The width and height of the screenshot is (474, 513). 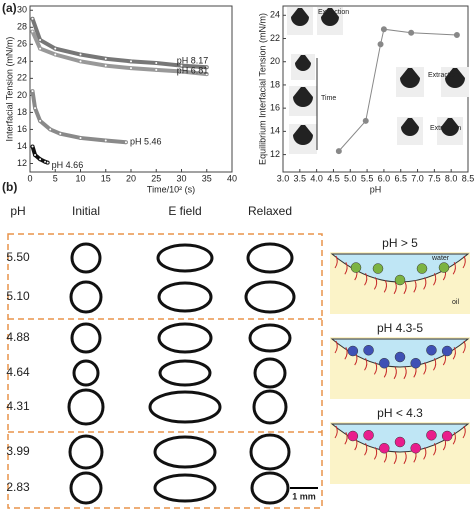 I want to click on phase-label: water, so click(x=440, y=258).